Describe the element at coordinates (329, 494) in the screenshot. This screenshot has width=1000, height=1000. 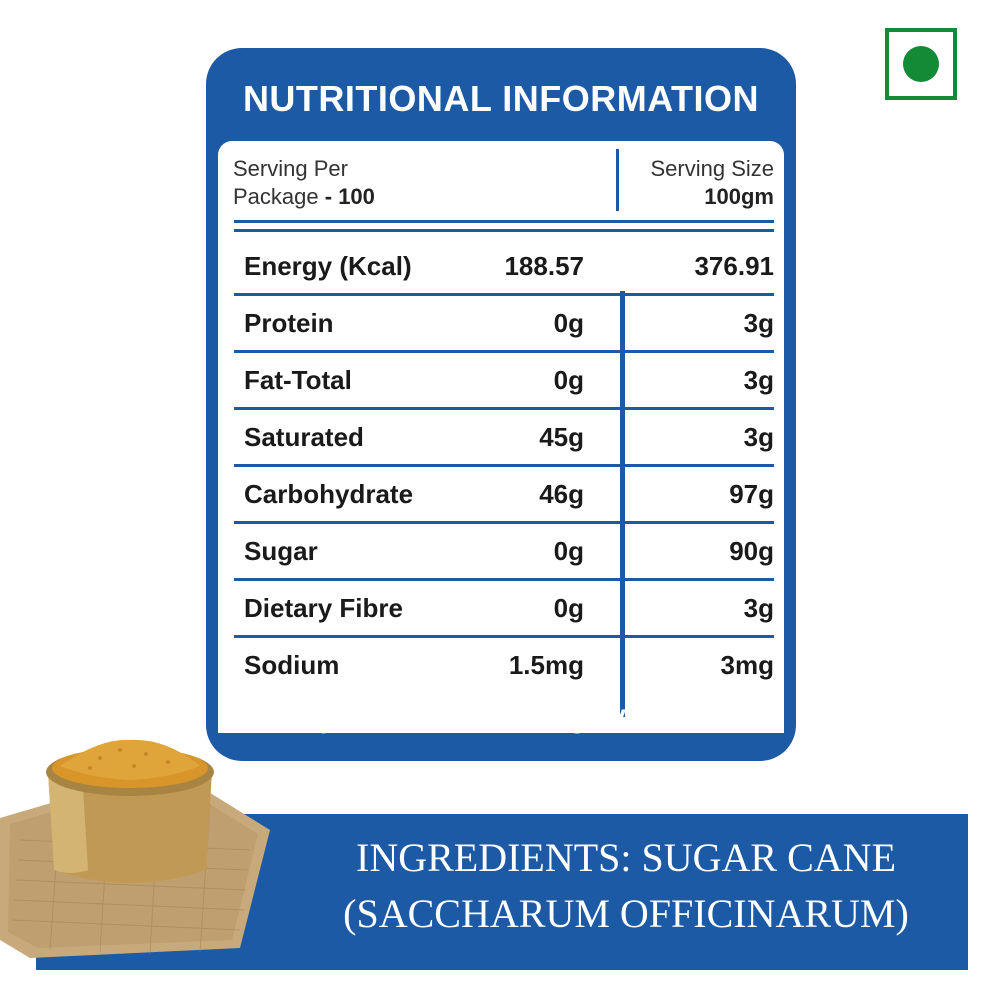
I see `nutrient-name: Carbohydrate` at that location.